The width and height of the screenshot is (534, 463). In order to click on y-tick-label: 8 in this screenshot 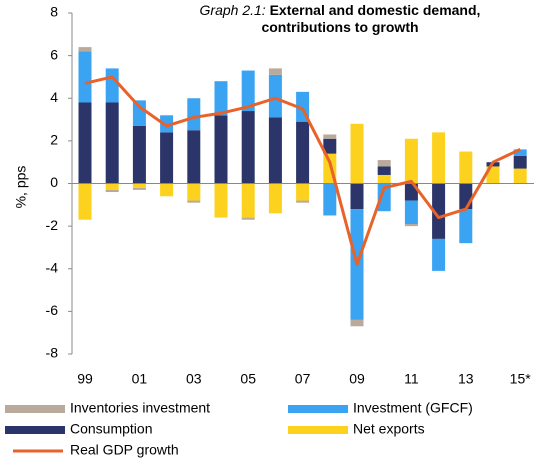, I will do `click(54, 12)`.